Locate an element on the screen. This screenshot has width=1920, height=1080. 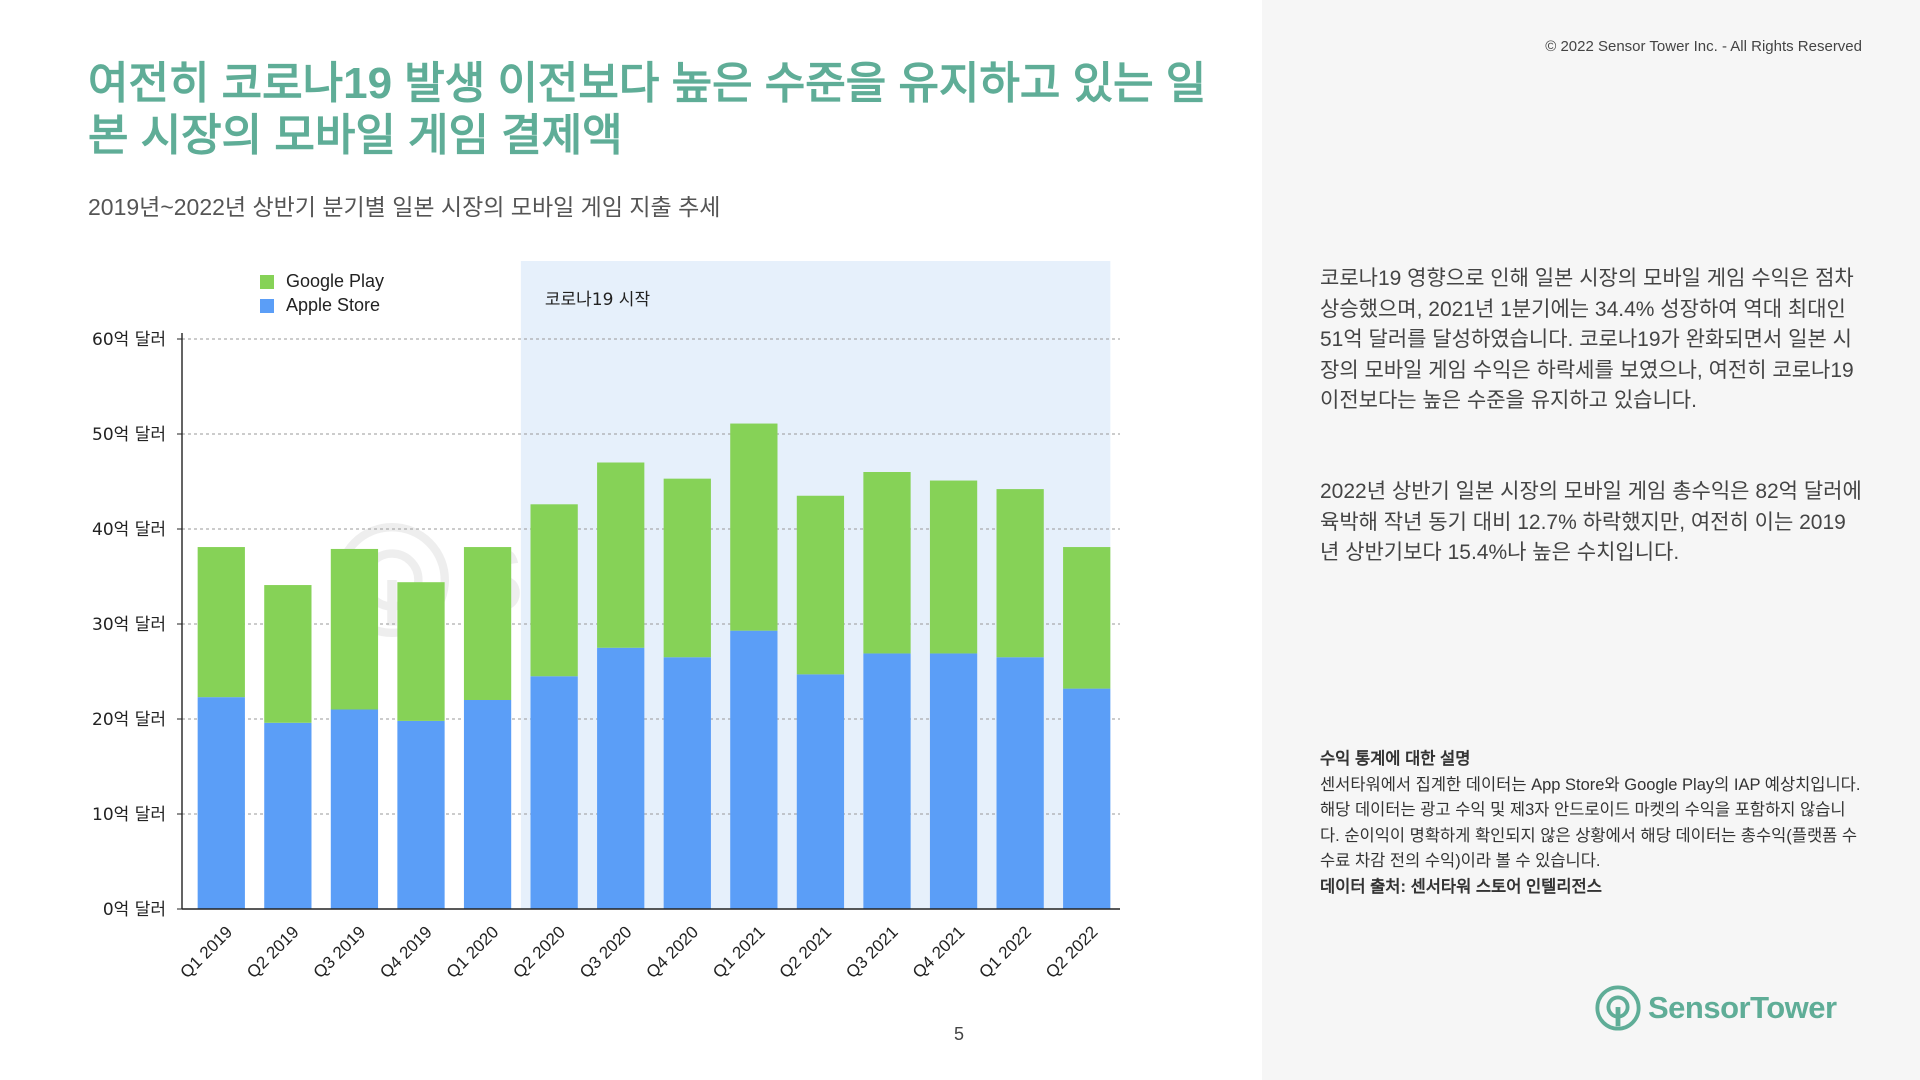
y-tick-label: 40억 달러 is located at coordinates (129, 530).